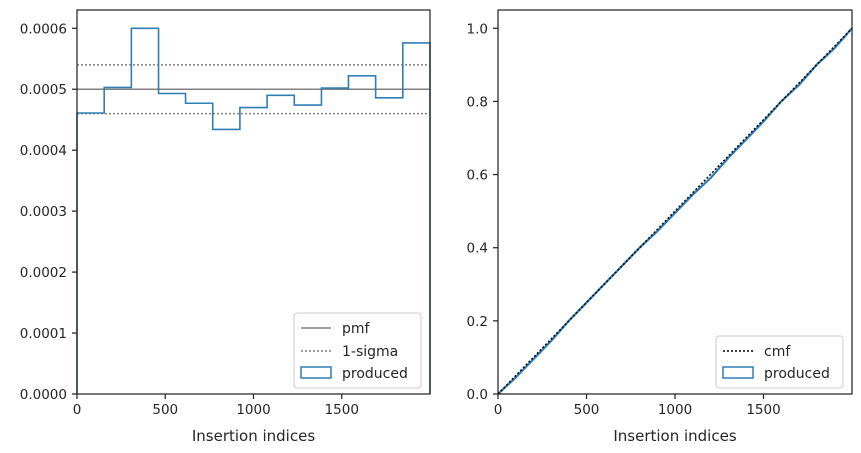 This screenshot has height=453, width=861. What do you see at coordinates (797, 374) in the screenshot?
I see `legend-produced-label-right: produced` at bounding box center [797, 374].